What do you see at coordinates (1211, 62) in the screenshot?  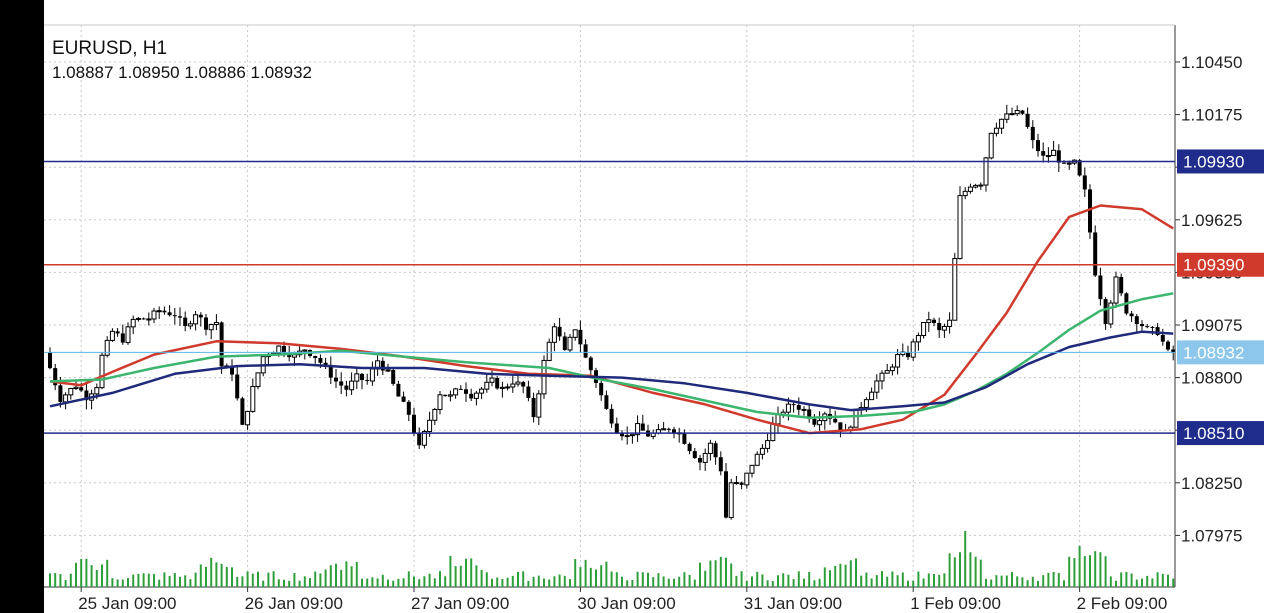 I see `price-tick-label: 1.10450` at bounding box center [1211, 62].